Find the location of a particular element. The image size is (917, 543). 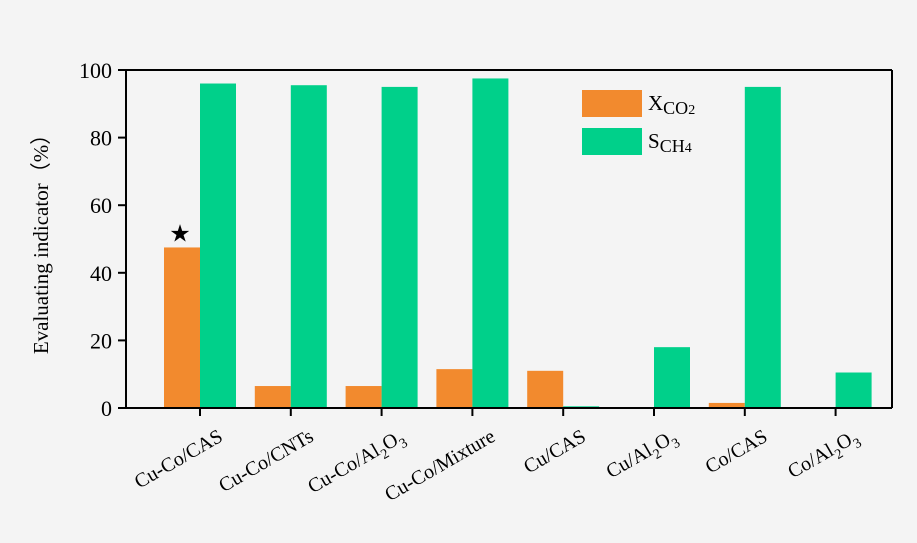

star-annotation: ★ is located at coordinates (180, 233).